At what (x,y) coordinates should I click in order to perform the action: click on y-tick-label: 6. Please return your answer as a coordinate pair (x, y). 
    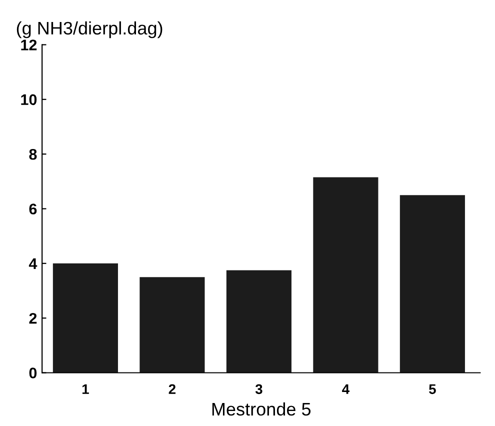
    Looking at the image, I should click on (33, 209).